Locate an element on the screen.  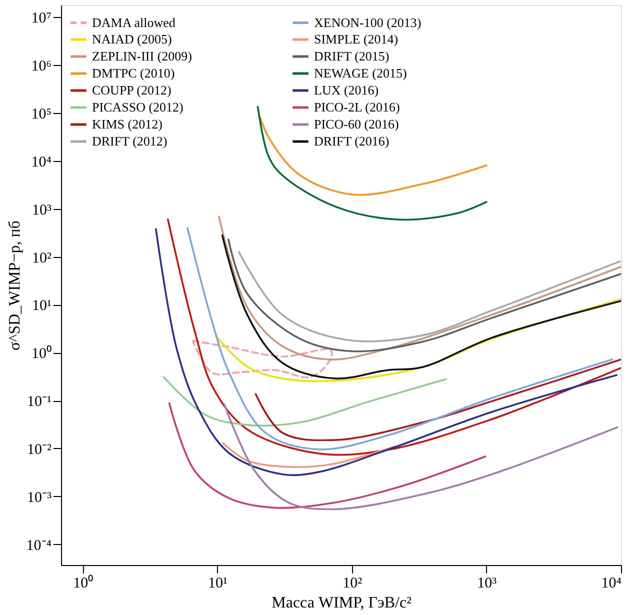
legend-label: SIMPLE (2014) is located at coordinates (356, 39).